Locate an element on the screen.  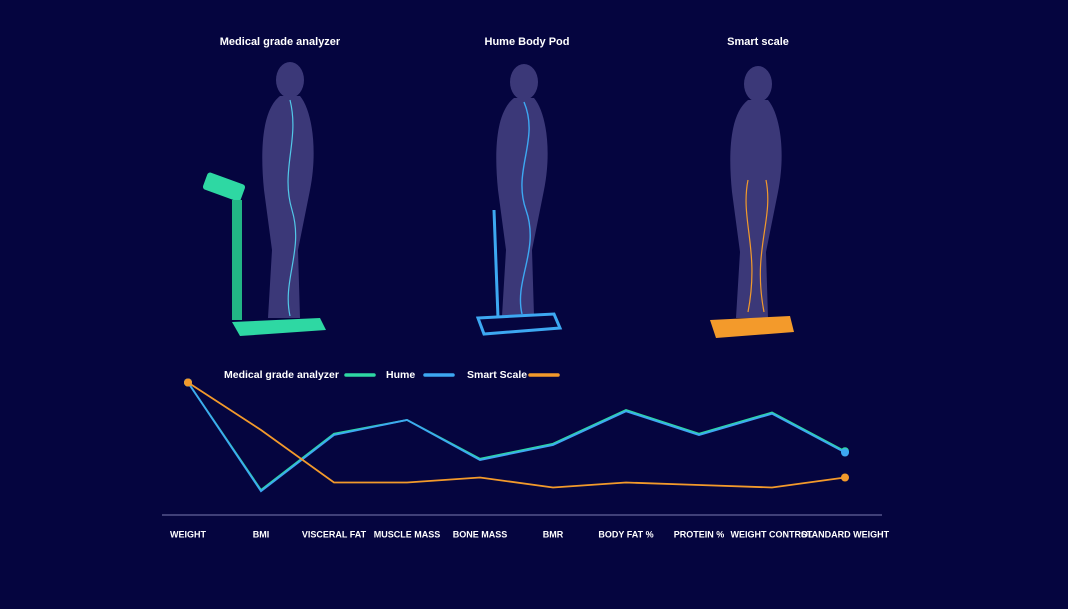
panel-title: Medical grade analyzer is located at coordinates (280, 42).